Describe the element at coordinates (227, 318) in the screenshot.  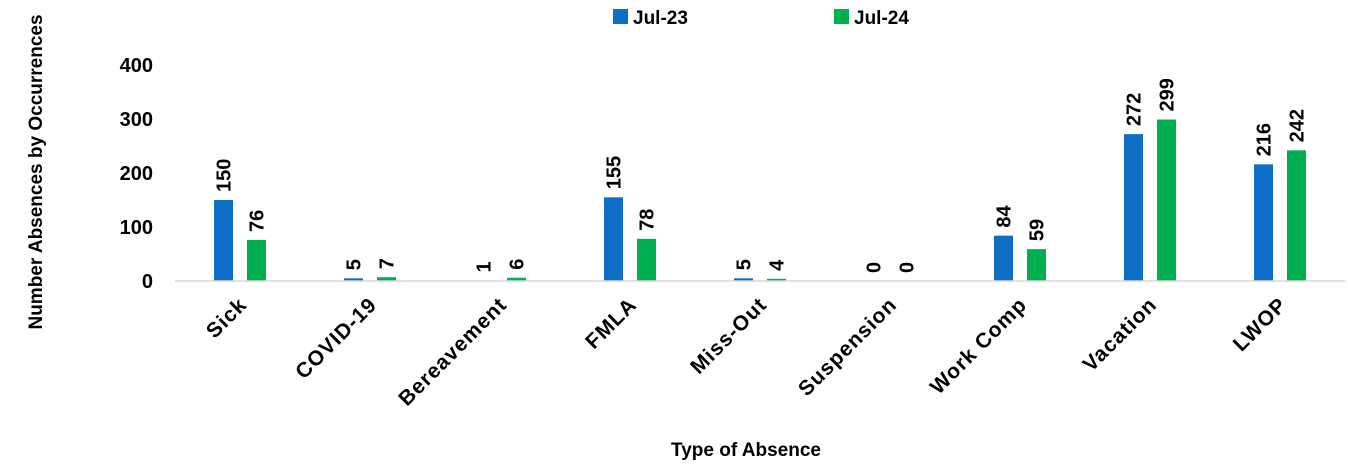
I see `x-tick-label-sick: Sick` at that location.